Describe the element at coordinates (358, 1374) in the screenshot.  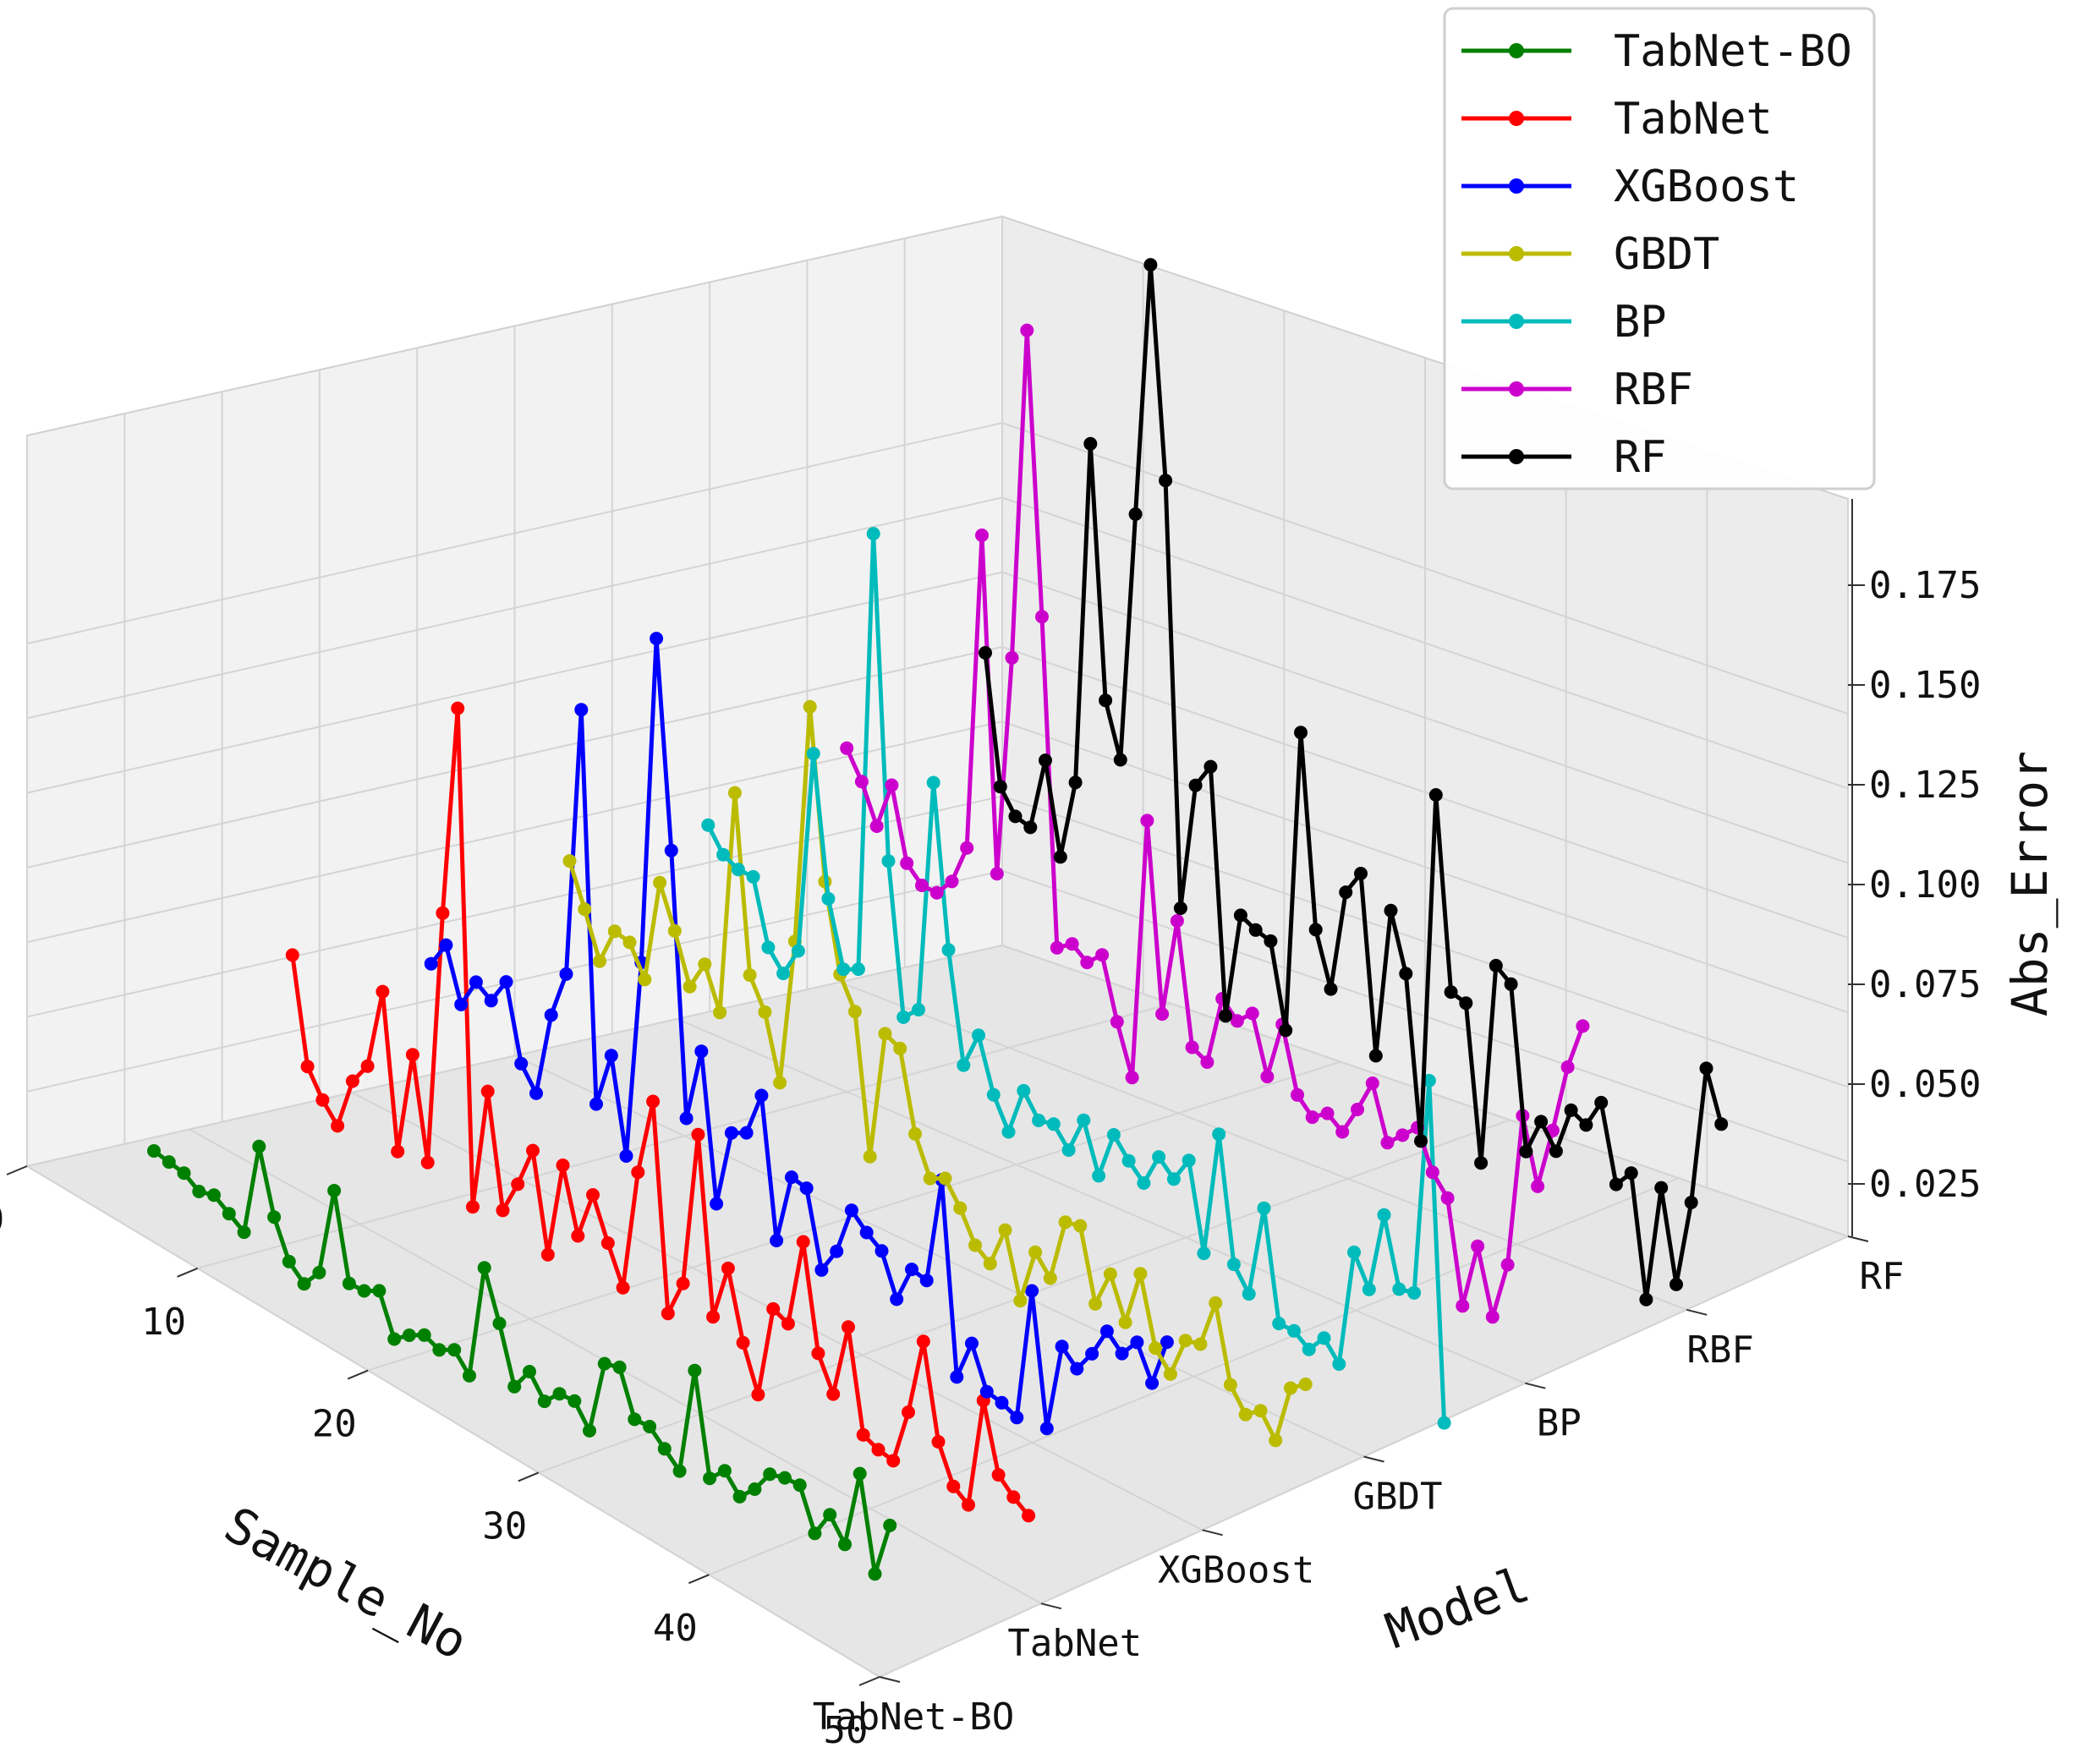
I see `x-tick` at that location.